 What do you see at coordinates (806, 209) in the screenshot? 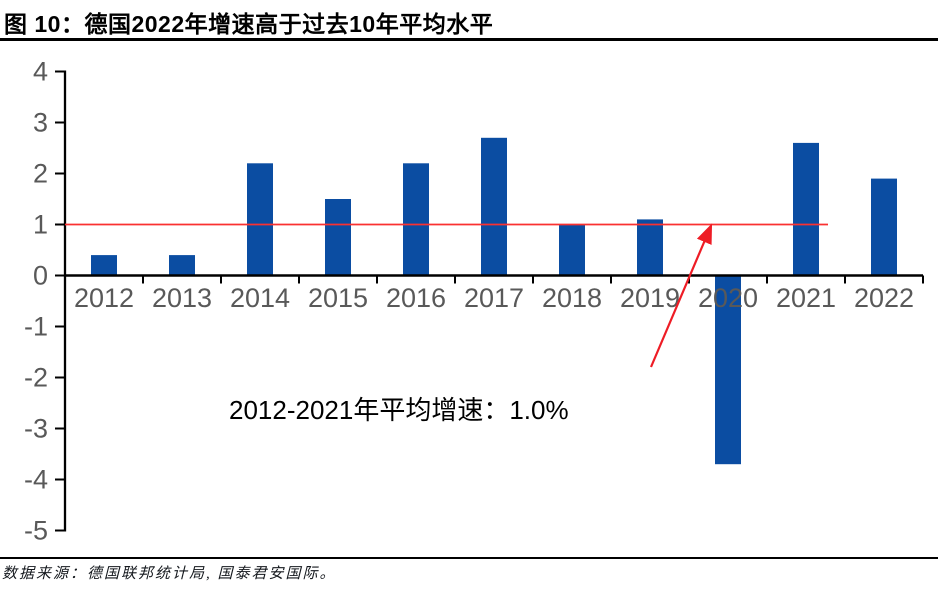
I see `bar-2021` at bounding box center [806, 209].